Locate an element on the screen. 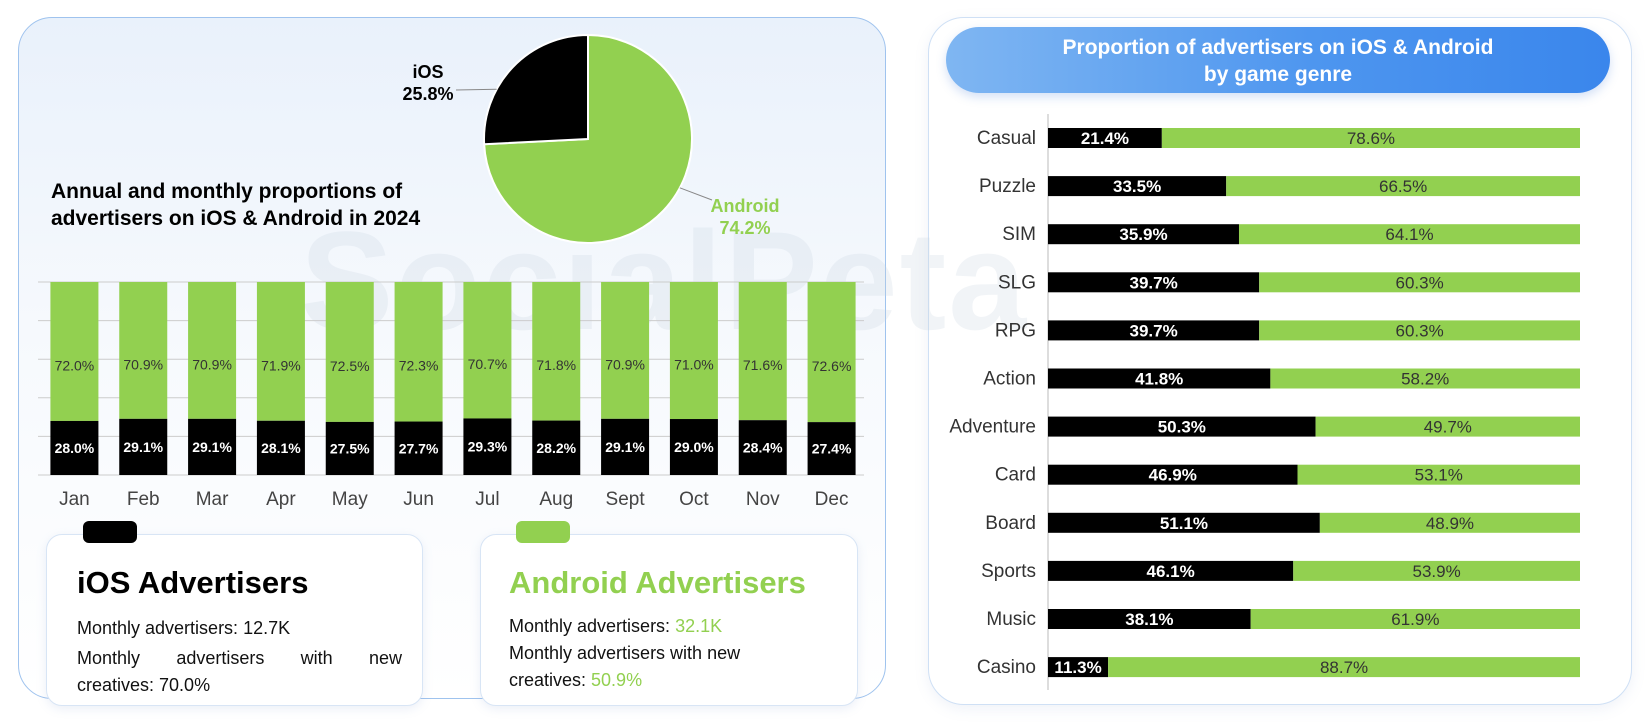 This screenshot has width=1646, height=726. genre-bar-ios-sim is located at coordinates (1143, 234).